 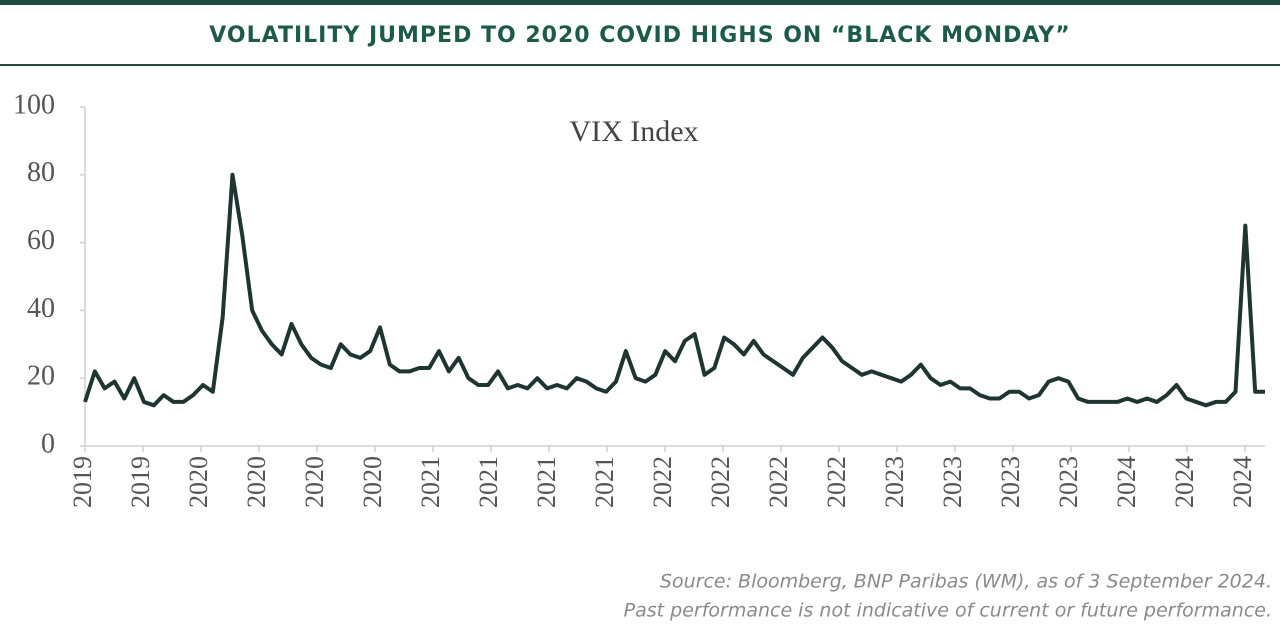 What do you see at coordinates (41, 308) in the screenshot?
I see `y-tick-label: 40` at bounding box center [41, 308].